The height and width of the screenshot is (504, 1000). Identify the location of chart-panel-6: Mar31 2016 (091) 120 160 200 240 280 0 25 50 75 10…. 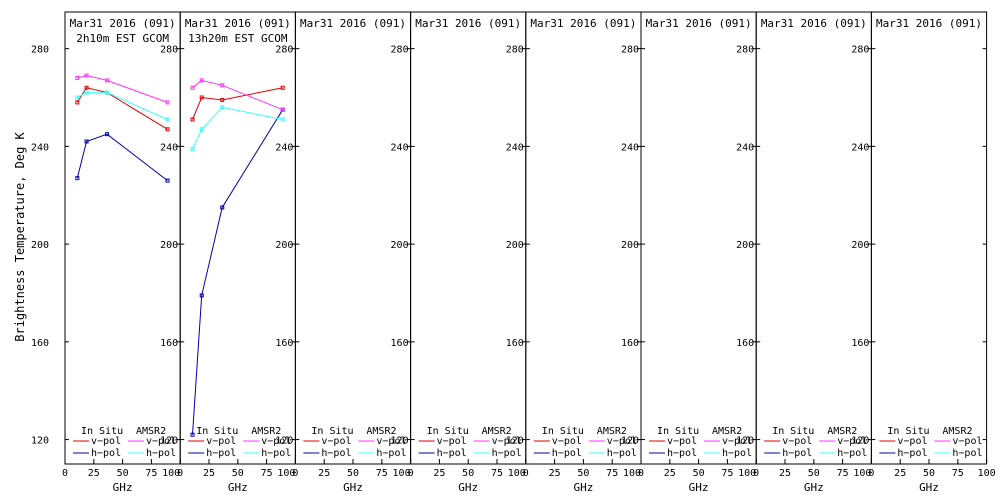
(689, 252).